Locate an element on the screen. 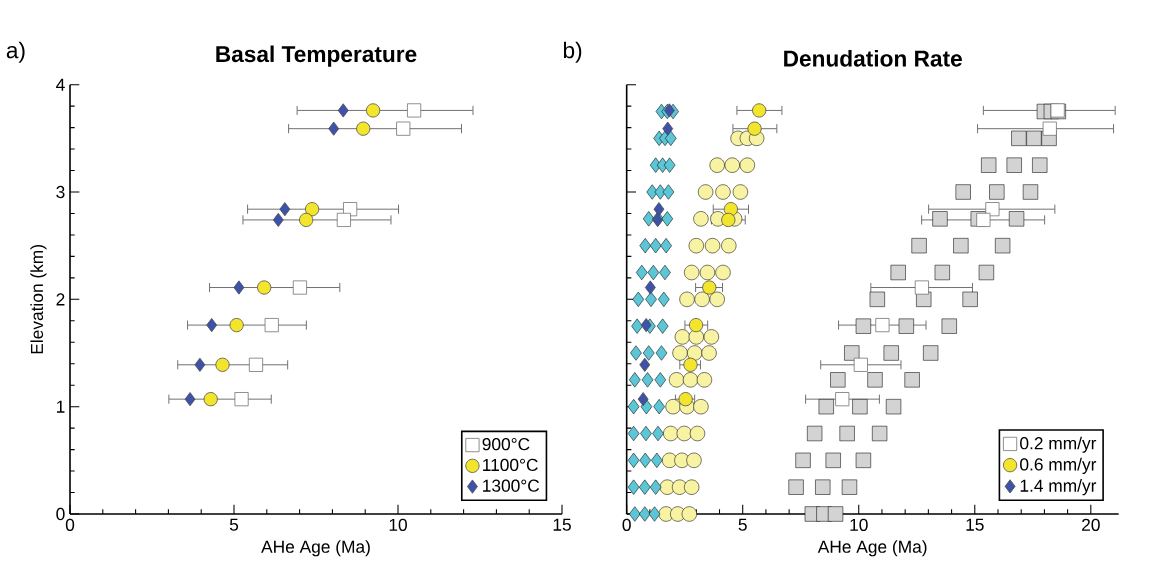  legend-label: 900°C is located at coordinates (506, 444).